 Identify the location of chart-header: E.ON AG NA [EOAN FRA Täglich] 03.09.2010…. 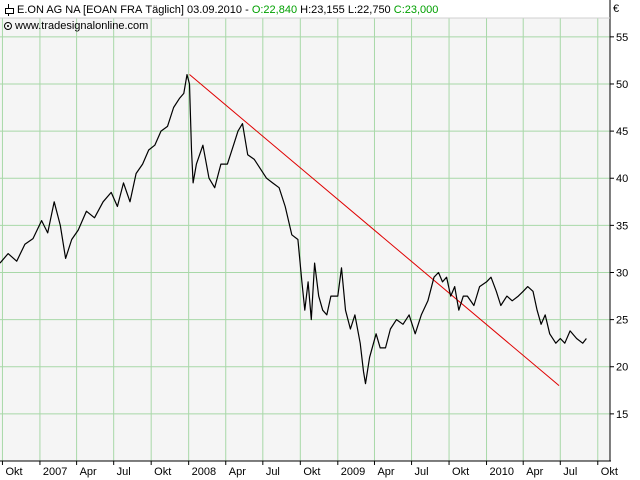
(221, 10).